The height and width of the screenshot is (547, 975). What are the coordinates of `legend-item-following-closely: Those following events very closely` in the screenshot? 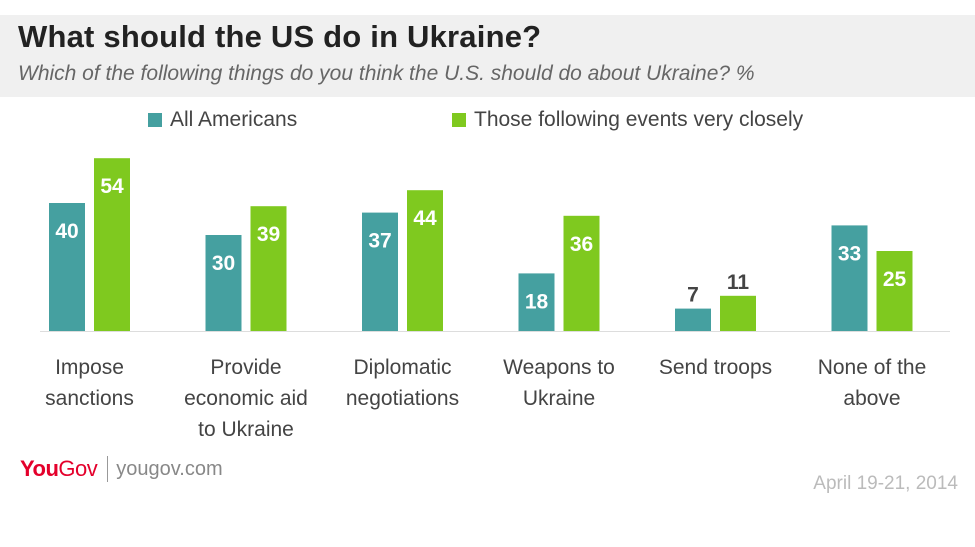 It's located at (627, 120).